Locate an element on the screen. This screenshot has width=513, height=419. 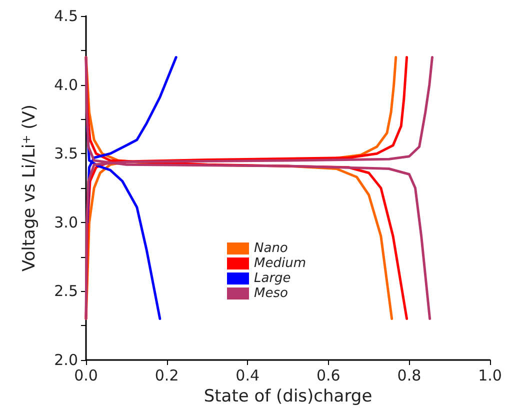
y-tick-label: 3.5 is located at coordinates (66, 153).